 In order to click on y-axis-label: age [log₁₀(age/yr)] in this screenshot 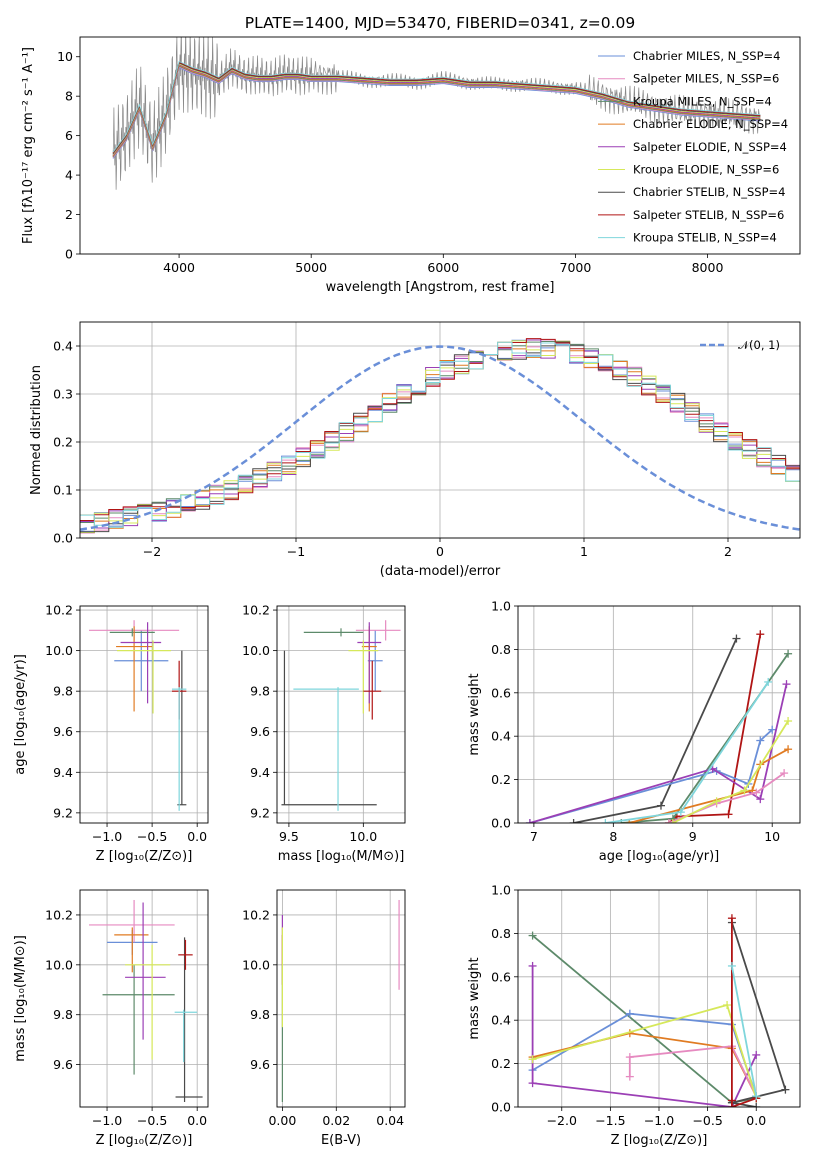, I will do `click(20, 714)`.